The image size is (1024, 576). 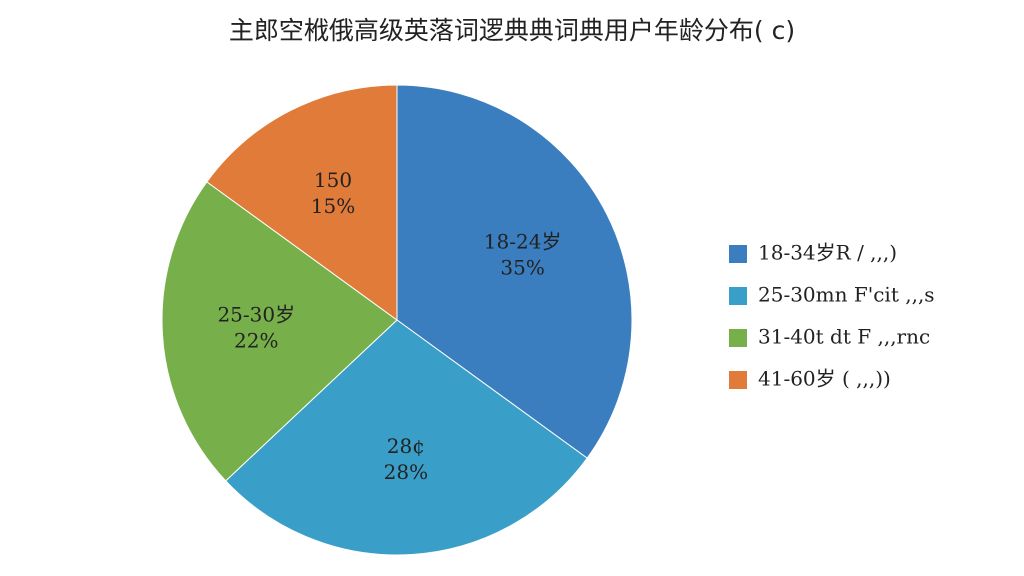 I want to click on slice-value-label: 28%, so click(x=406, y=472).